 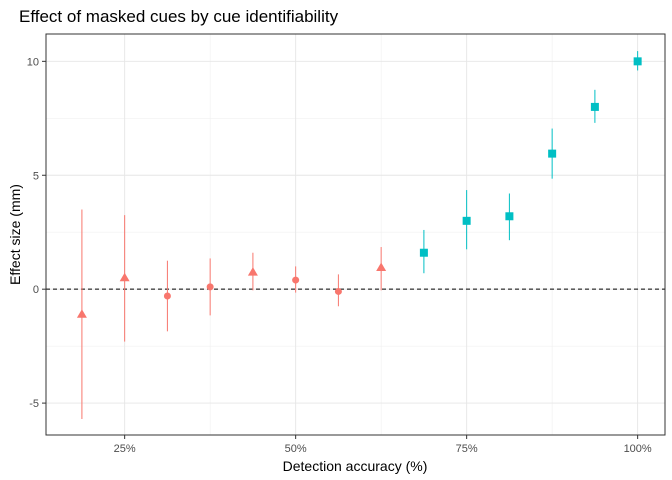 What do you see at coordinates (355, 466) in the screenshot?
I see `x-axis-title: Detection accuracy (%)` at bounding box center [355, 466].